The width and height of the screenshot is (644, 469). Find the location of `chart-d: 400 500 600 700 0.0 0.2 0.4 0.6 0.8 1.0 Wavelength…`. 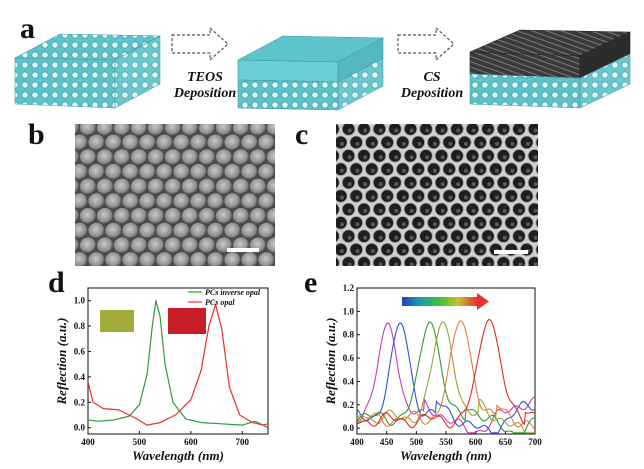

chart-d: 400 500 600 700 0.0 0.2 0.4 0.6 0.8 1.0 Wavelength… is located at coordinates (161, 375).